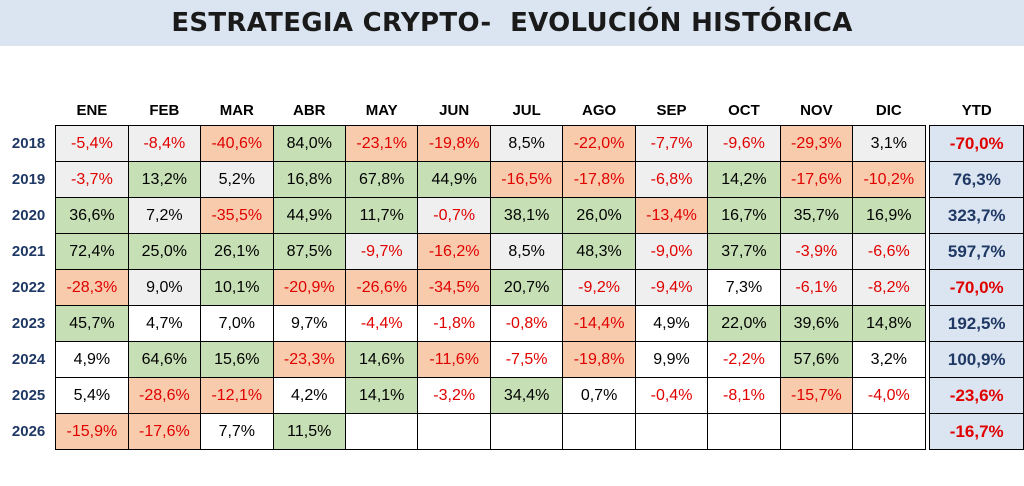 This screenshot has height=486, width=1024. Describe the element at coordinates (744, 287) in the screenshot. I see `cell-2022-oct: 7,3%` at that location.